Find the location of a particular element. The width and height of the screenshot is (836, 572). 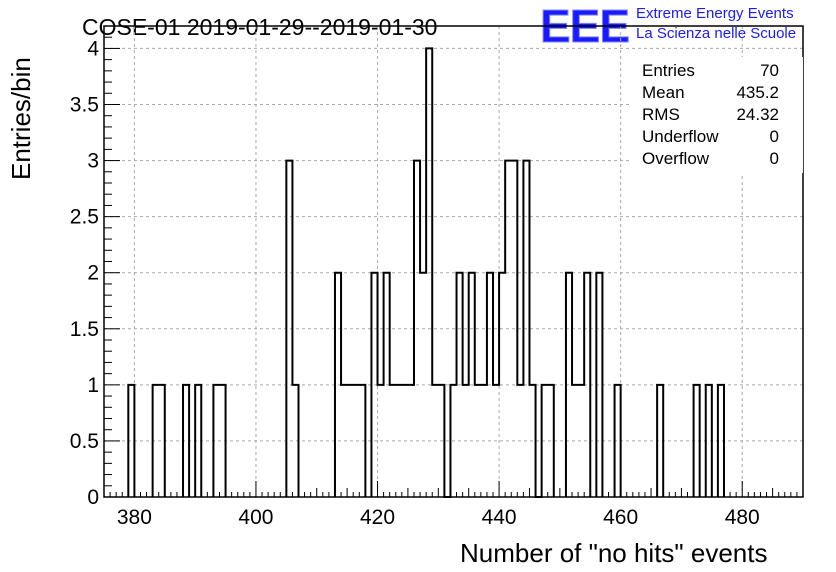

chart-title: COSE-01 2019-01-29--2019-01-30 is located at coordinates (259, 27).